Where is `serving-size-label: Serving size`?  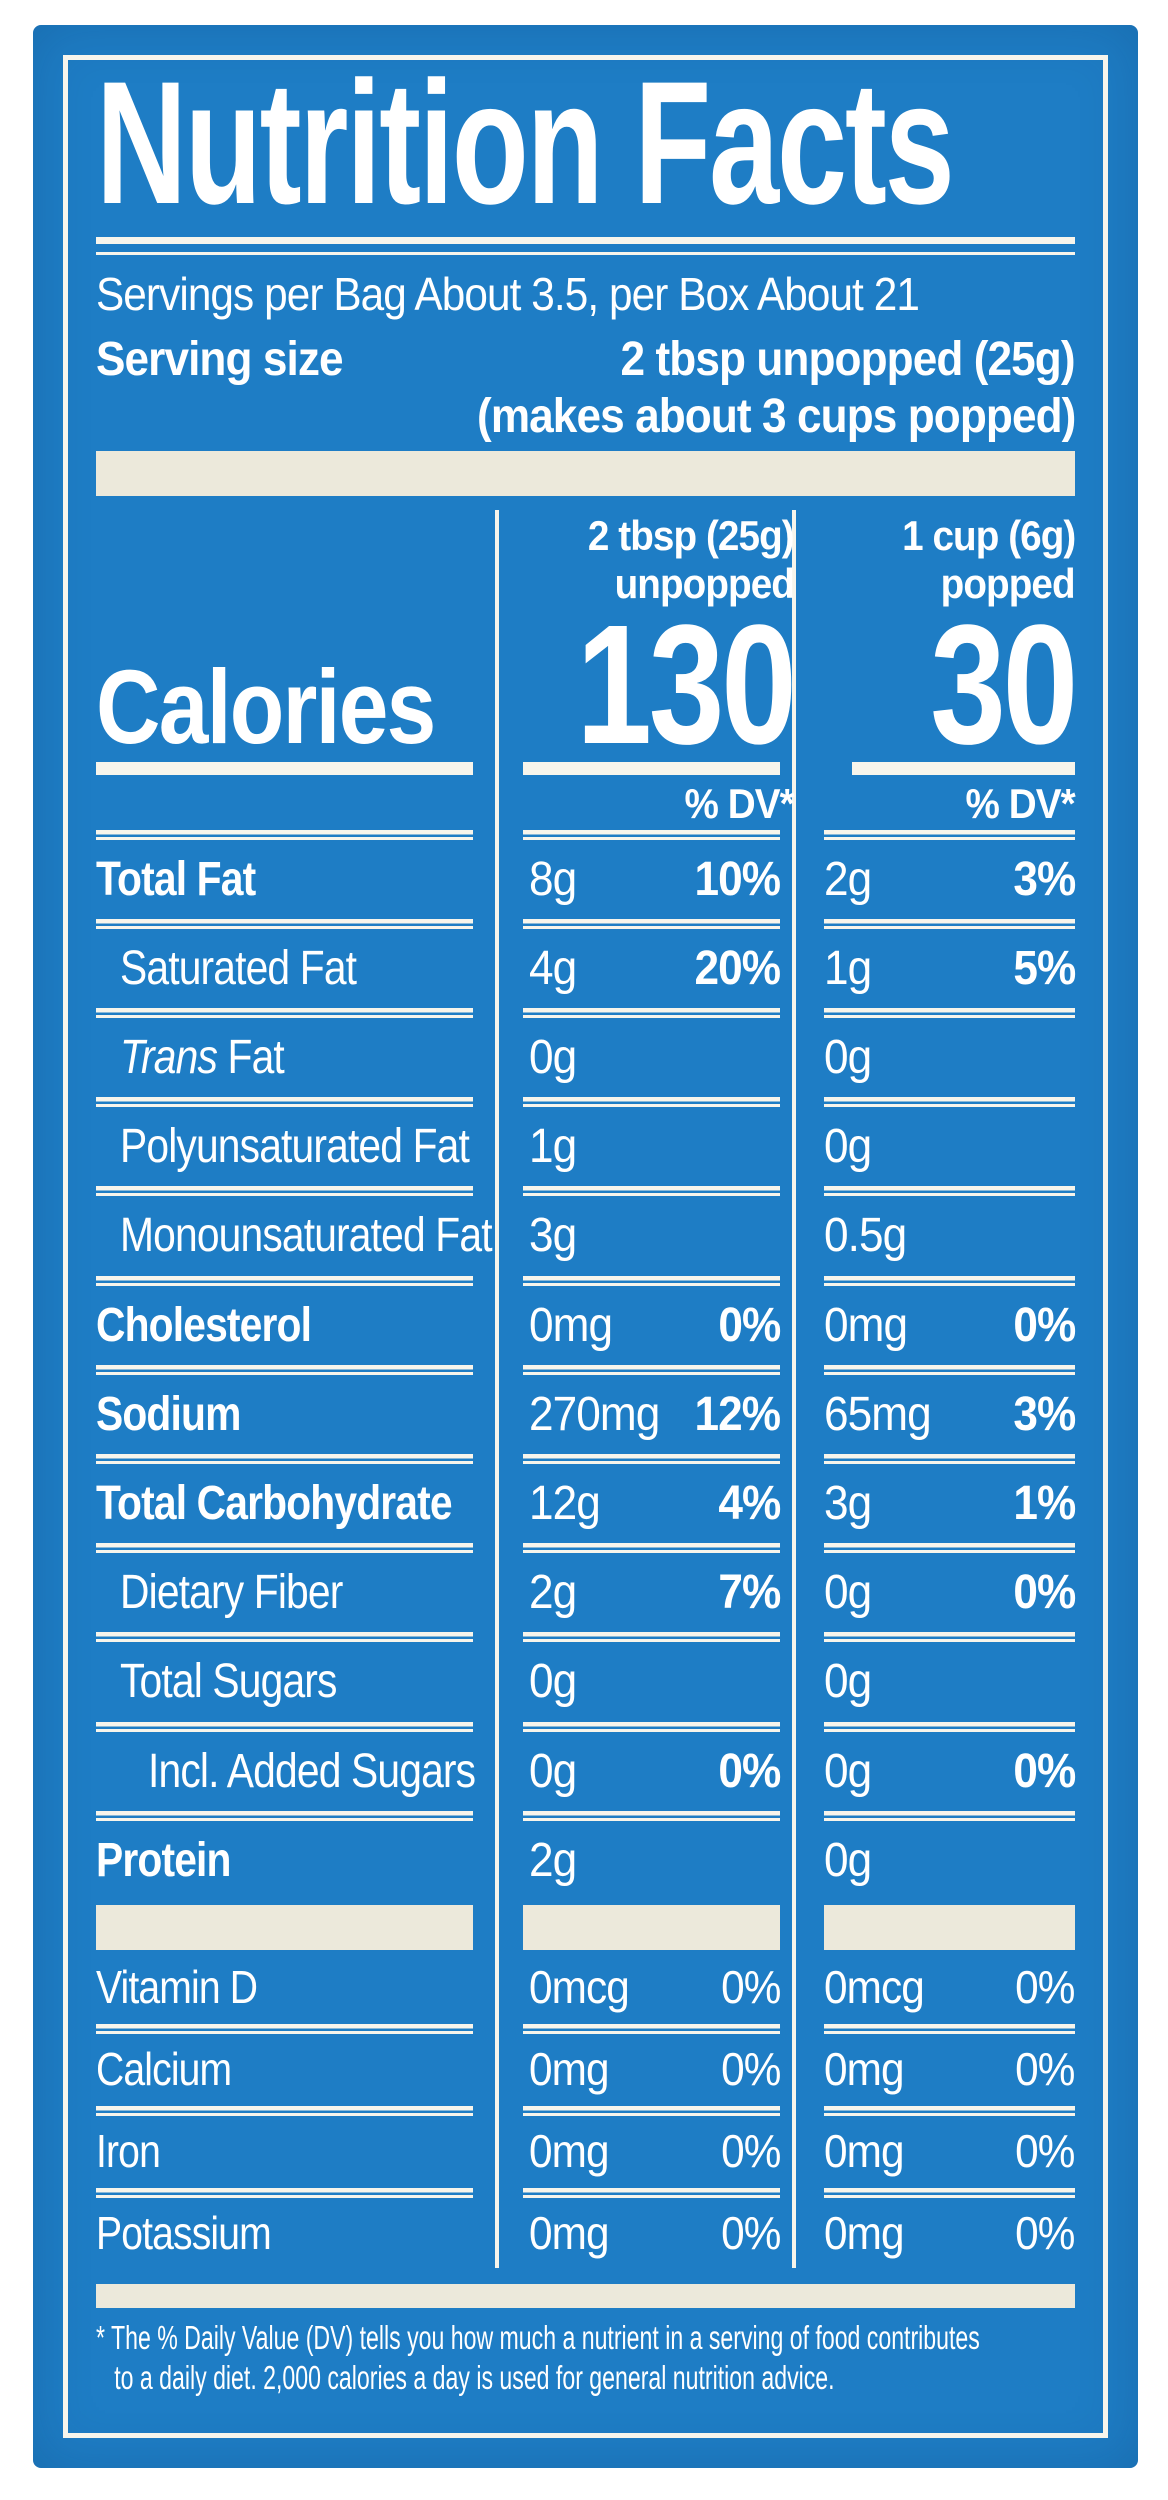
serving-size-label: Serving size is located at coordinates (220, 360).